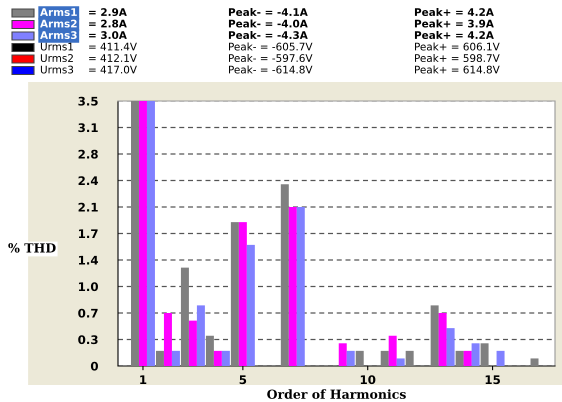 Image resolution: width=562 pixels, height=402 pixels. Describe the element at coordinates (493, 379) in the screenshot. I see `x-tick-label: 15` at that location.